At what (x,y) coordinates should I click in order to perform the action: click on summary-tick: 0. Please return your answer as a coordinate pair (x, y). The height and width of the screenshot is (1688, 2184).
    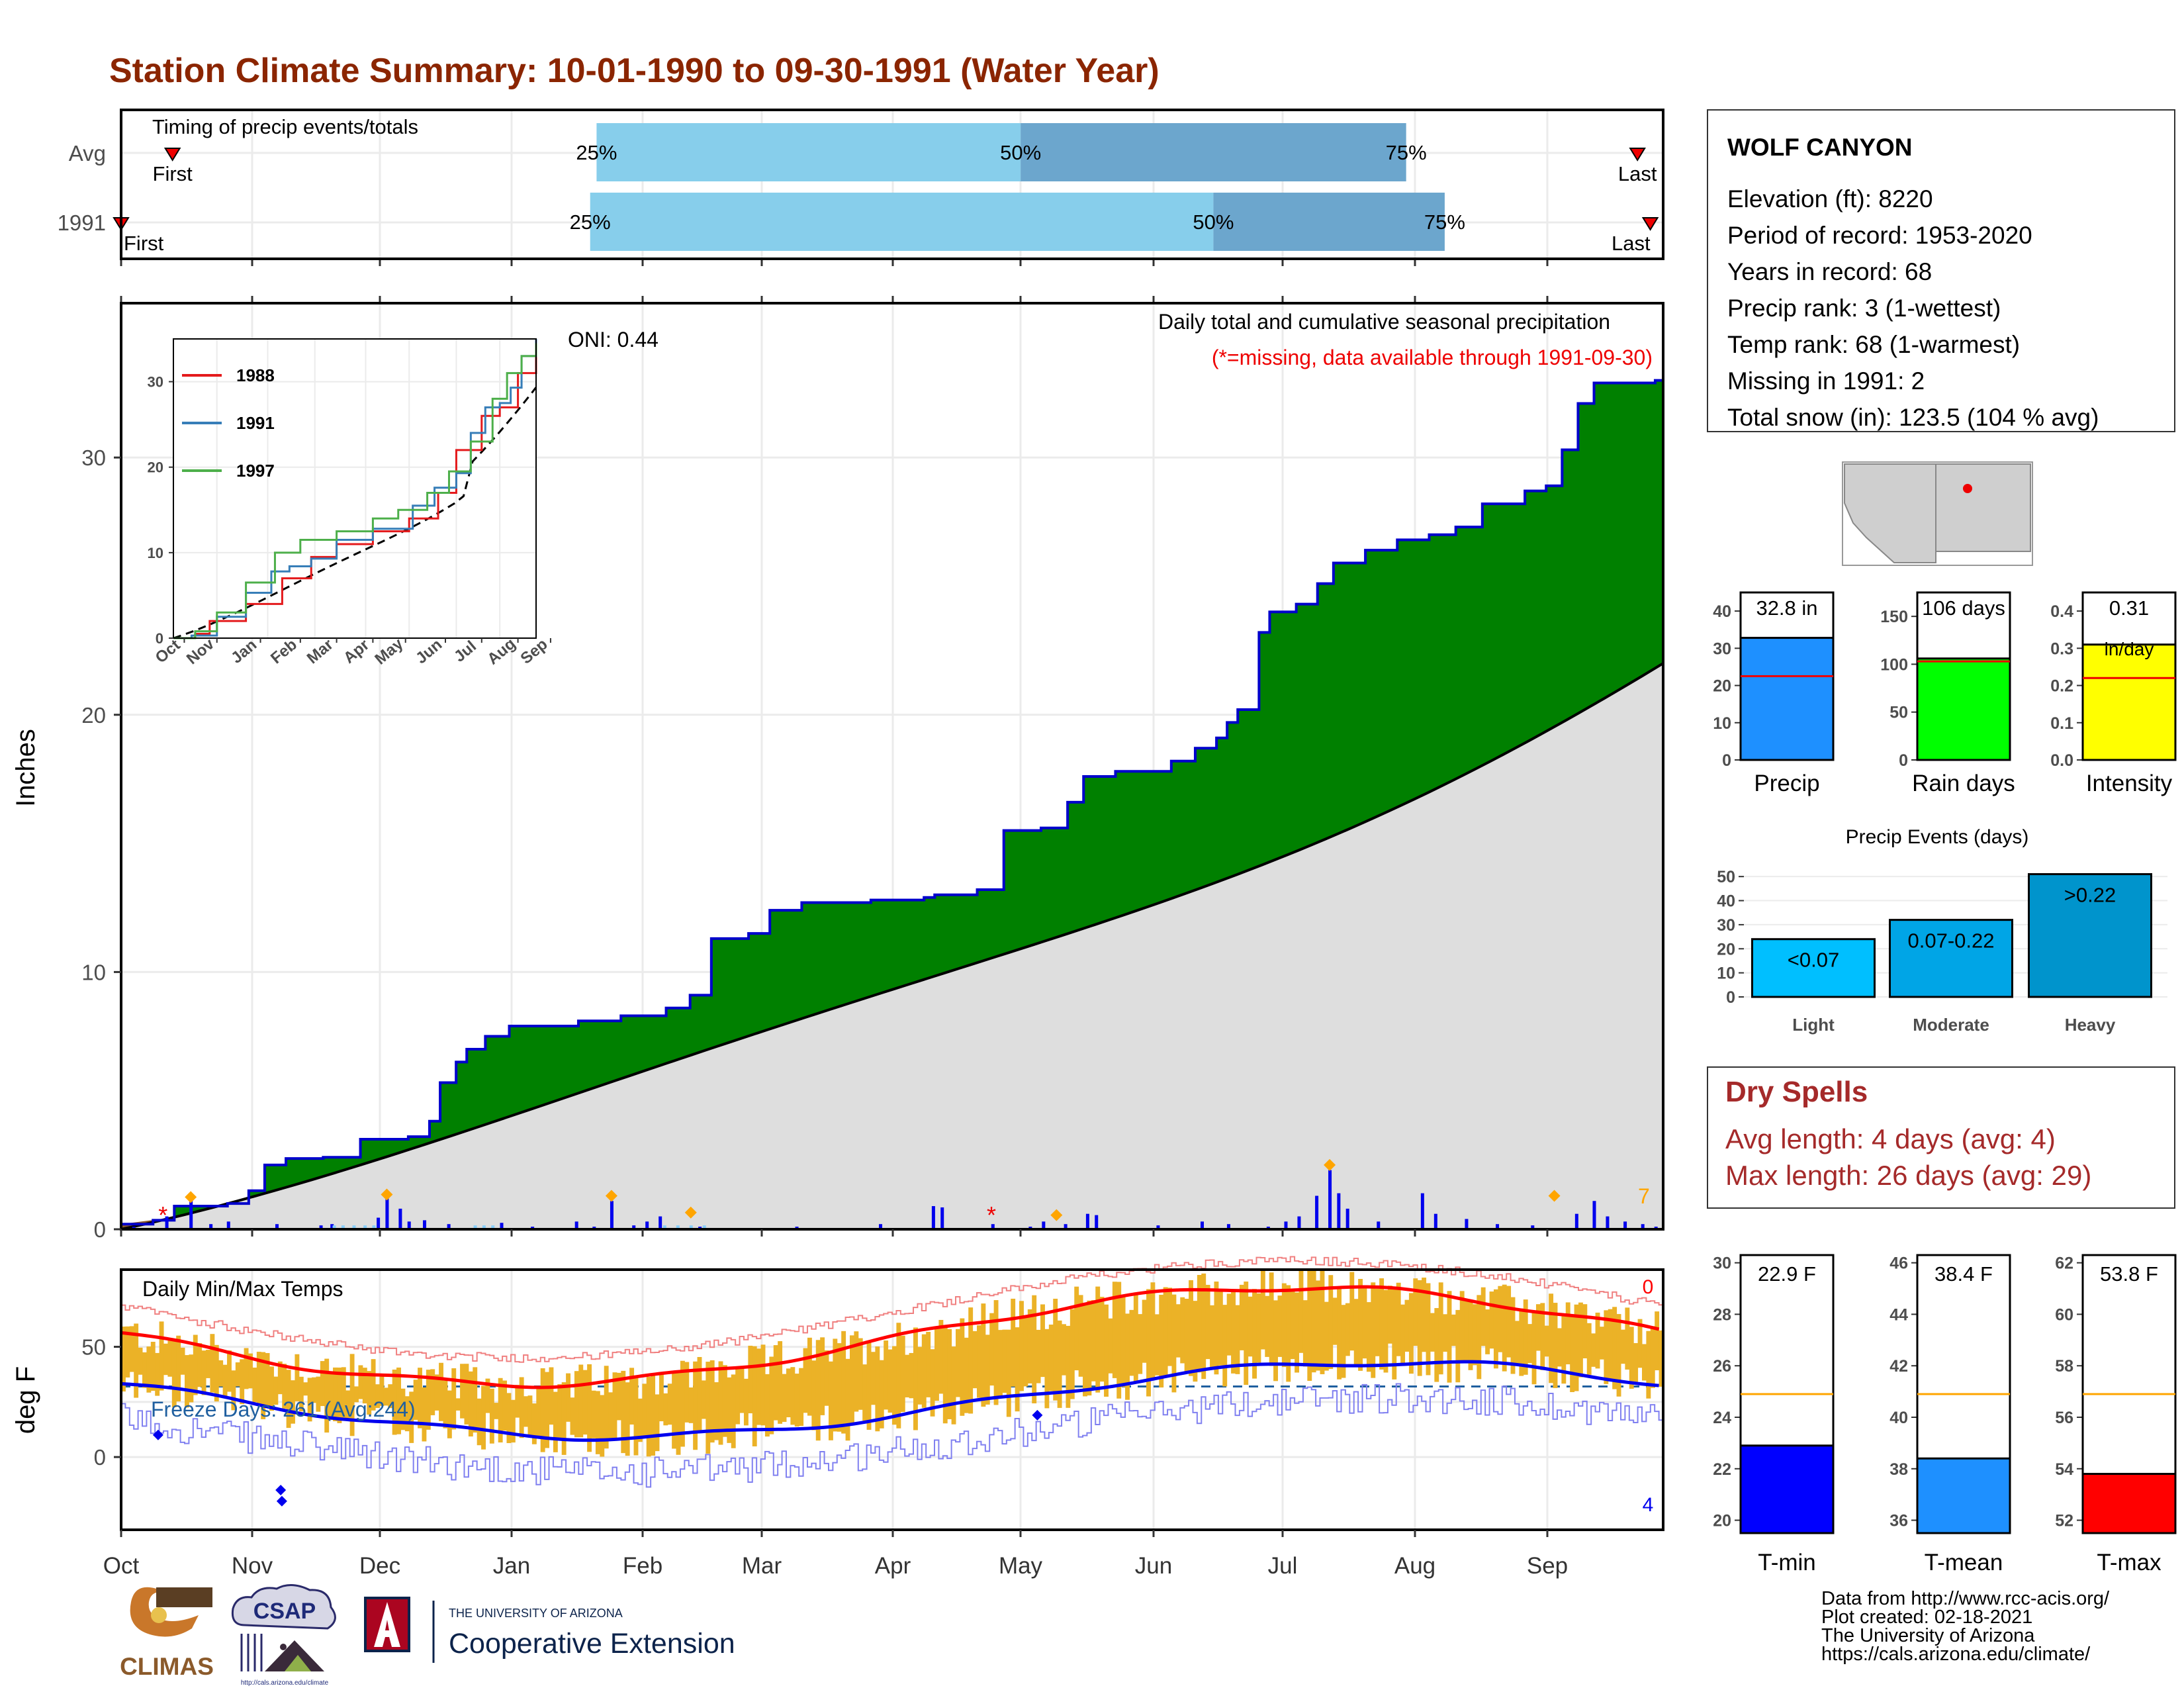
    Looking at the image, I should click on (1903, 760).